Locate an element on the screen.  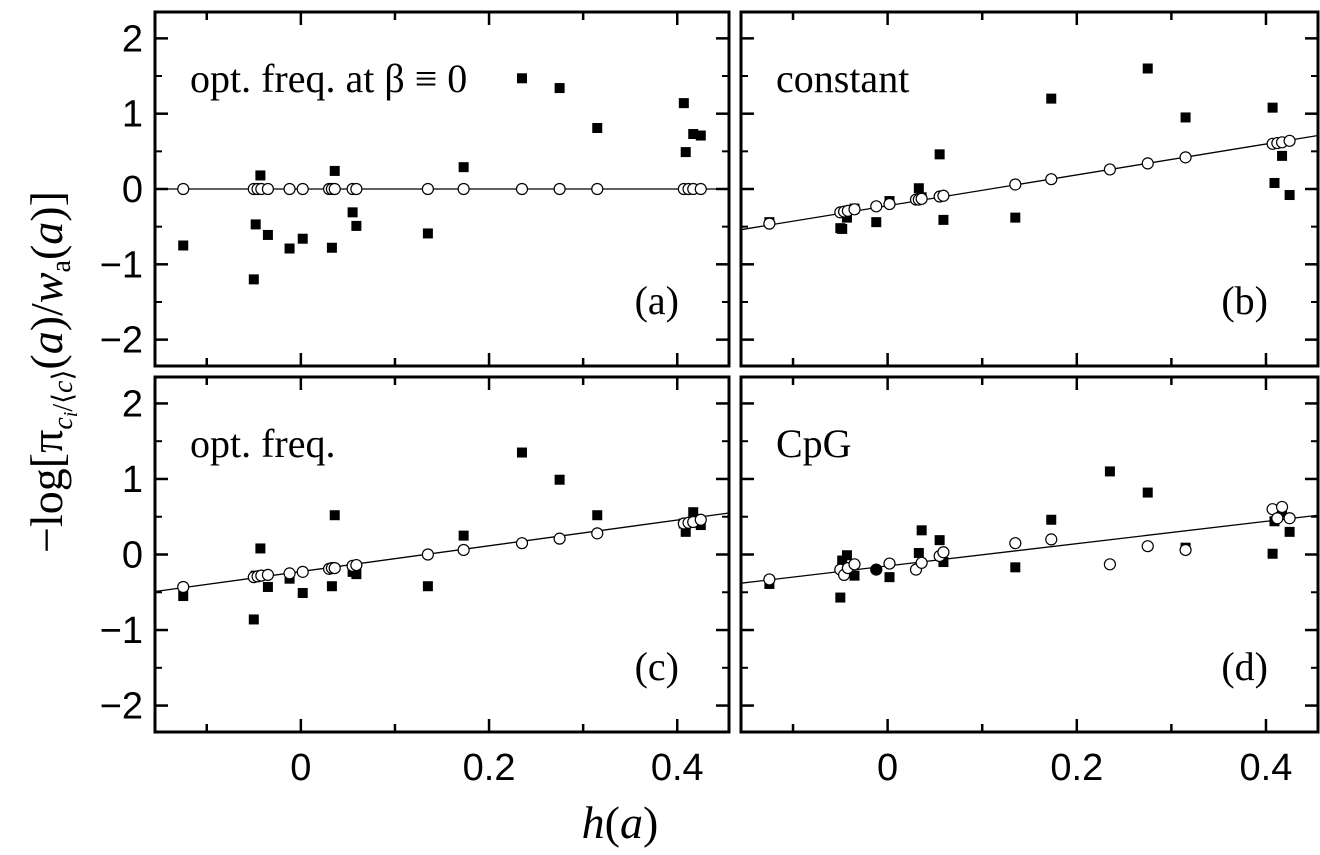
data-point-filled-circle is located at coordinates (876, 569).